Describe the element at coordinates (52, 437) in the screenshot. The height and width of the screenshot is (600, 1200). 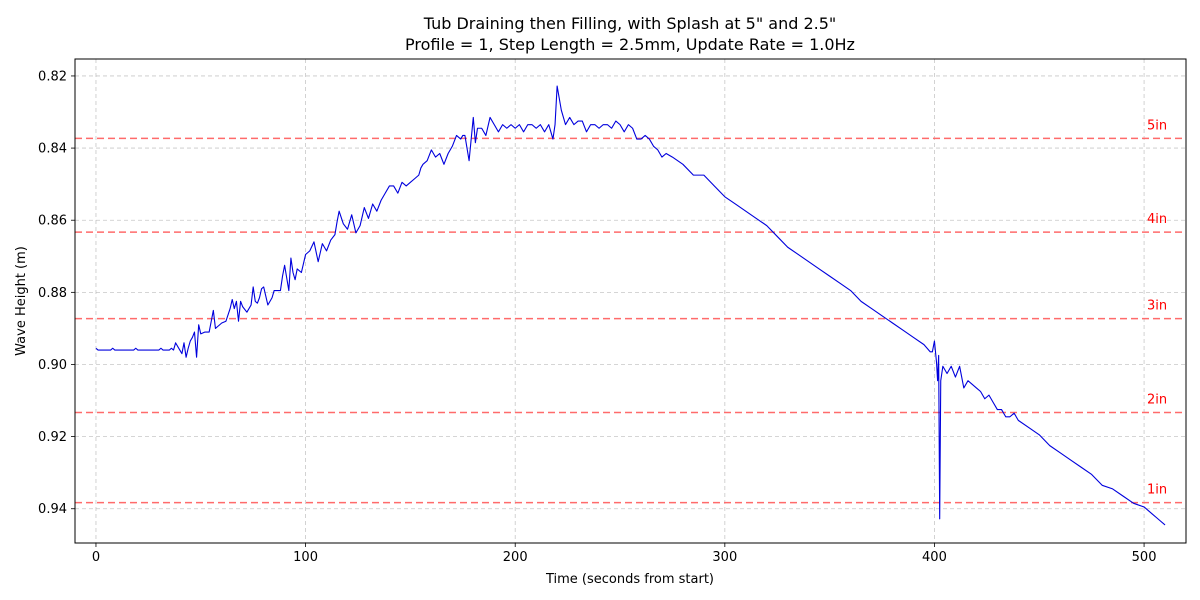
I see `y-tick-label: 0.92` at that location.